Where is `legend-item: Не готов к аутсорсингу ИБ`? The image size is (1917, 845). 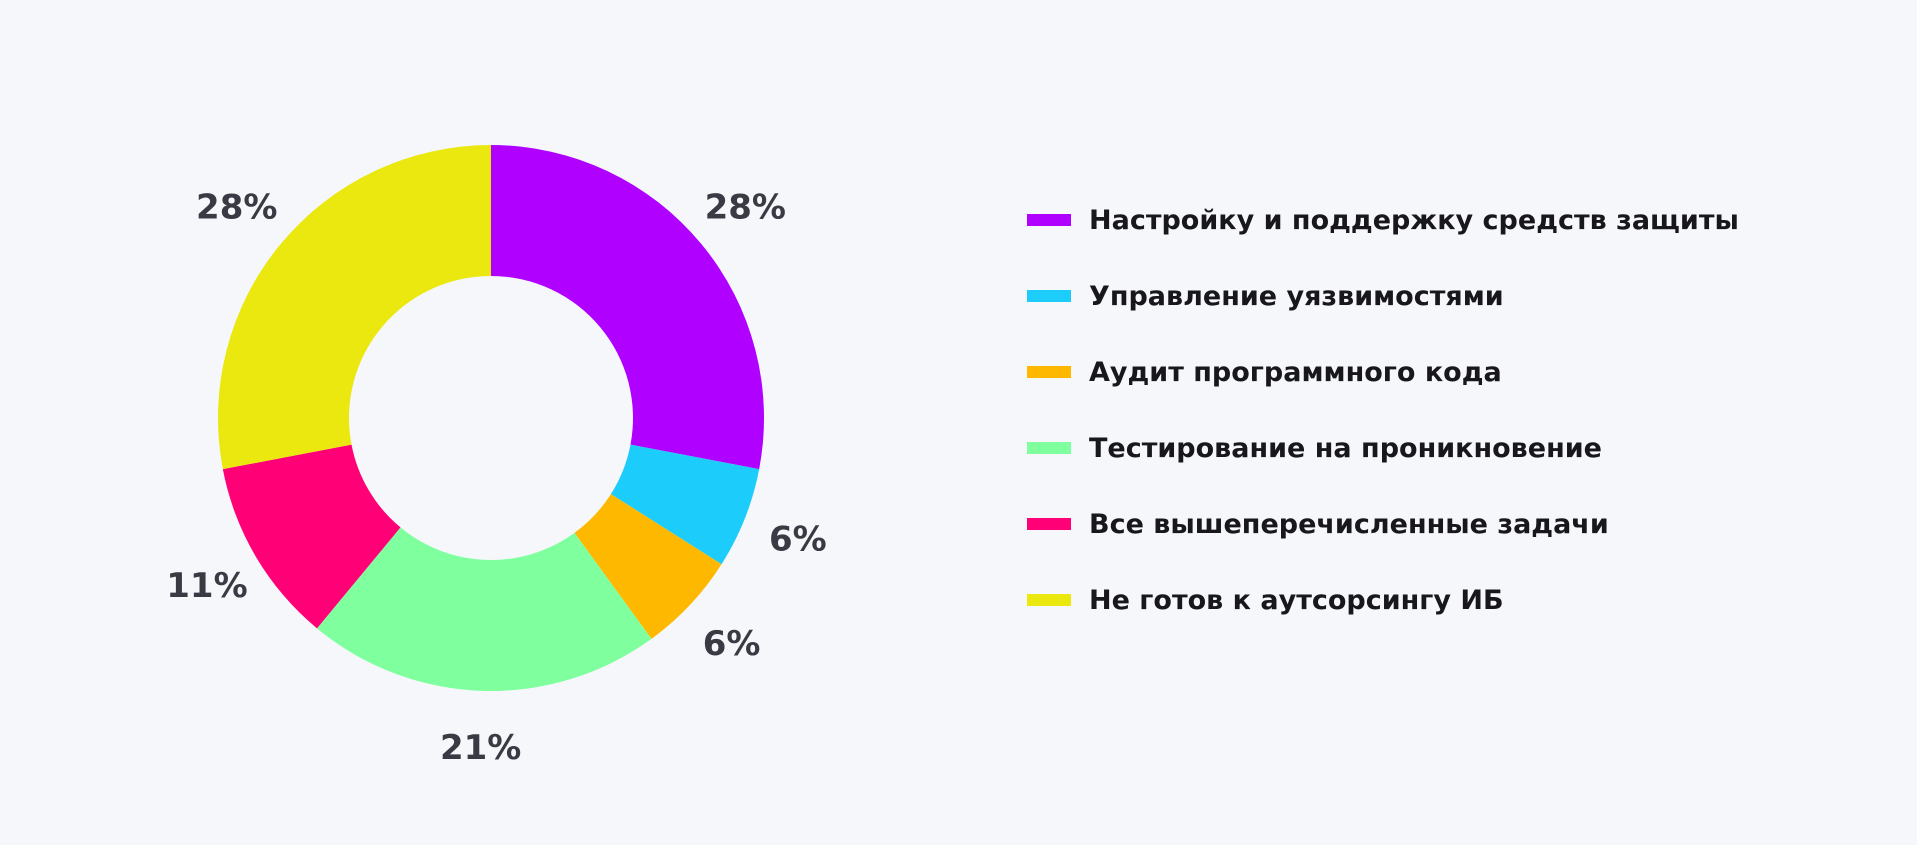
legend-item: Не готов к аутсорсингу ИБ is located at coordinates (1383, 600).